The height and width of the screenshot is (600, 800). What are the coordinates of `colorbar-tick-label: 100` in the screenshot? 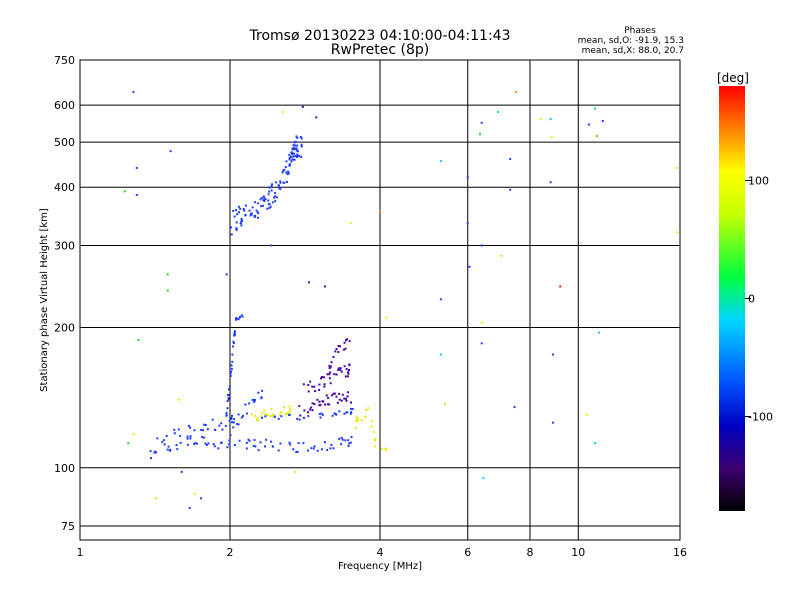 It's located at (758, 180).